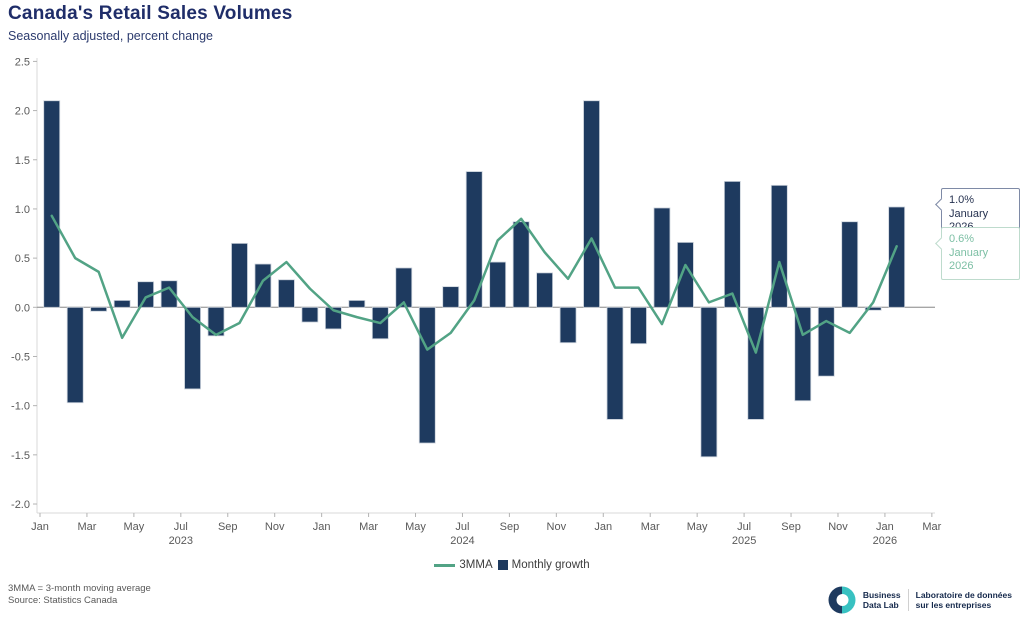  What do you see at coordinates (79, 588) in the screenshot?
I see `footnote-definition: 3MMA = 3-month moving average` at bounding box center [79, 588].